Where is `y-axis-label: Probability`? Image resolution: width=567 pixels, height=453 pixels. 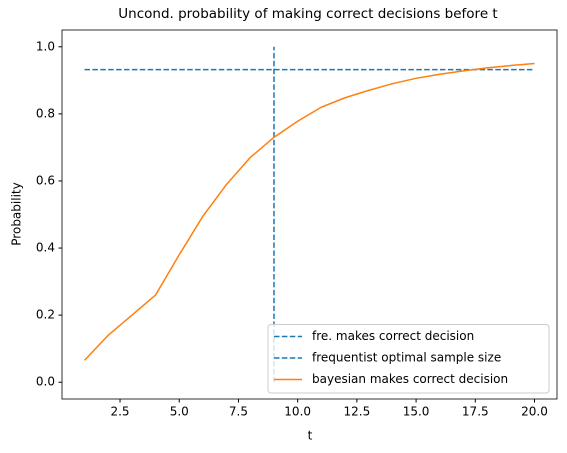
y-axis-label: Probability is located at coordinates (17, 213).